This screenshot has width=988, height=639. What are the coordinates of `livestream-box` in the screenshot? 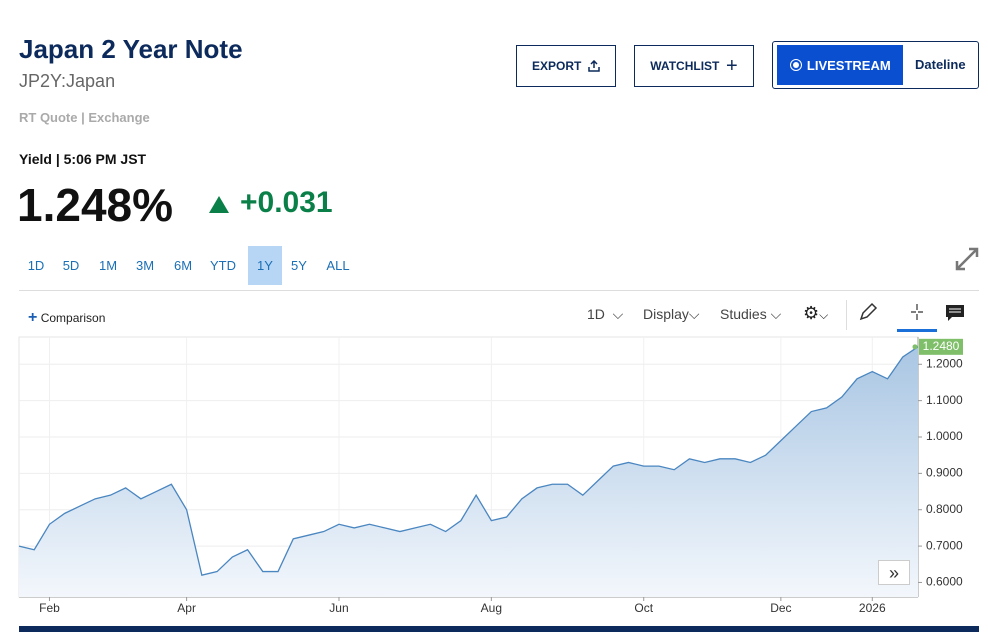 It's located at (875, 65).